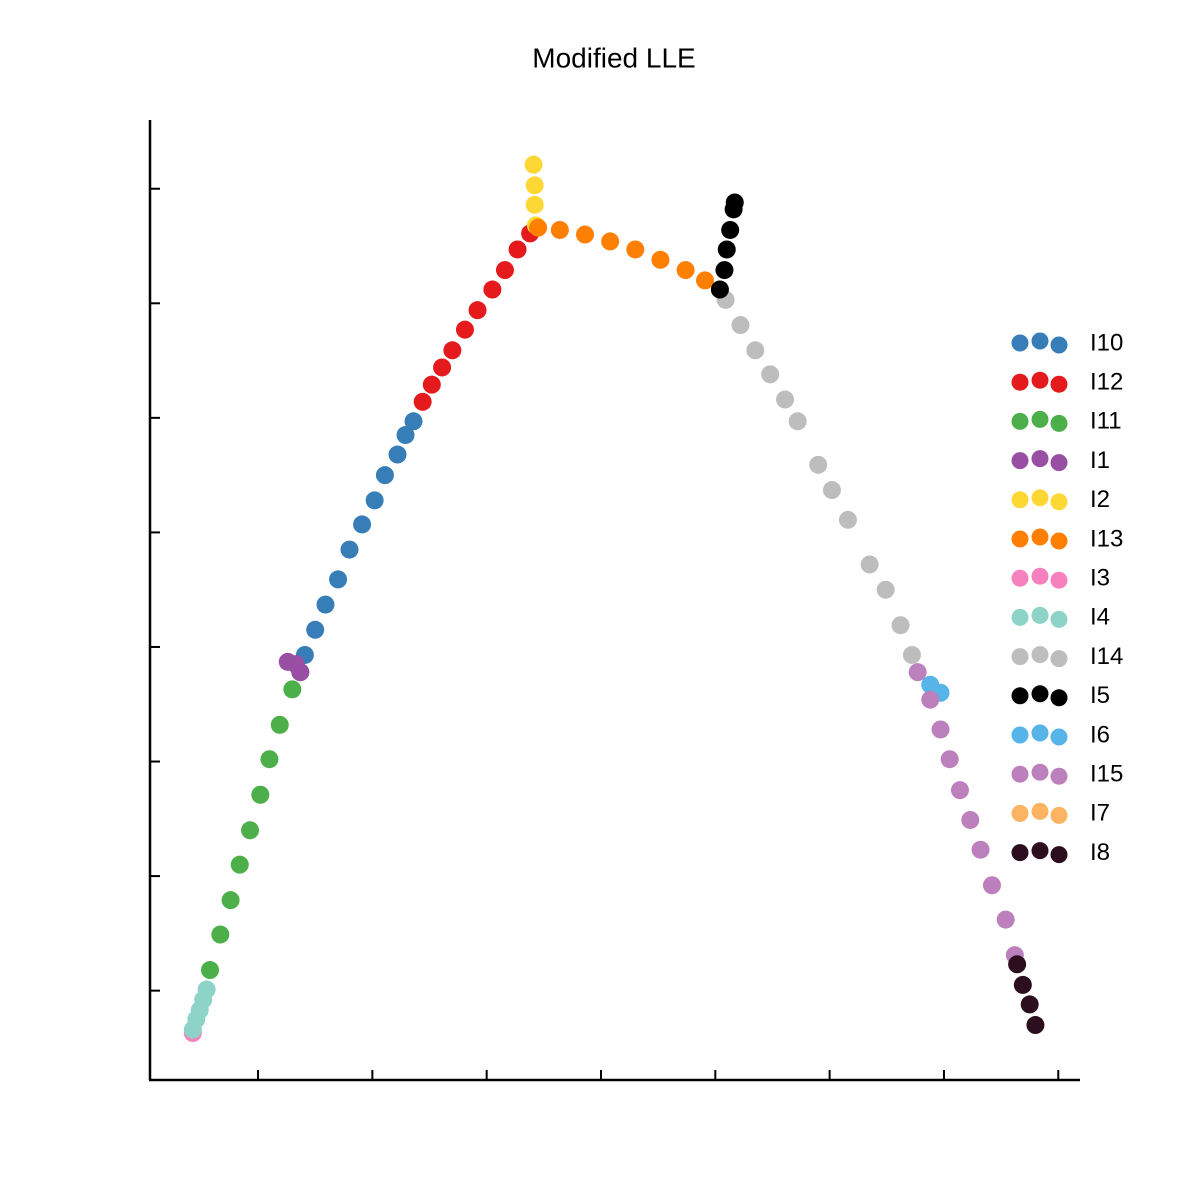  What do you see at coordinates (1106, 656) in the screenshot?
I see `legend-label: I14` at bounding box center [1106, 656].